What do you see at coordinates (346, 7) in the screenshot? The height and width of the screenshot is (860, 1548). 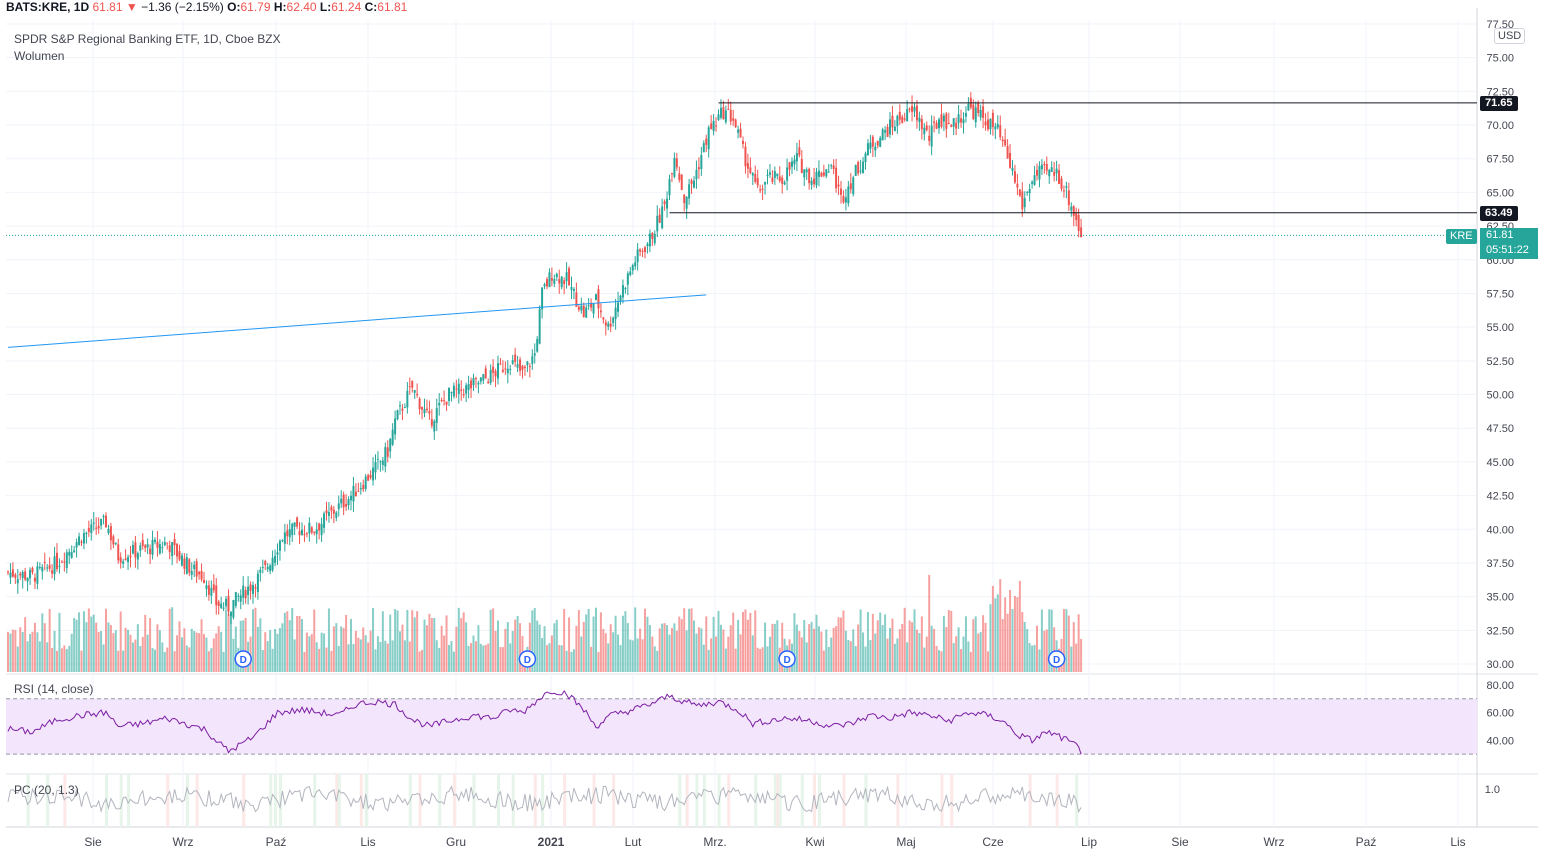 I see `low-value: 61.24` at bounding box center [346, 7].